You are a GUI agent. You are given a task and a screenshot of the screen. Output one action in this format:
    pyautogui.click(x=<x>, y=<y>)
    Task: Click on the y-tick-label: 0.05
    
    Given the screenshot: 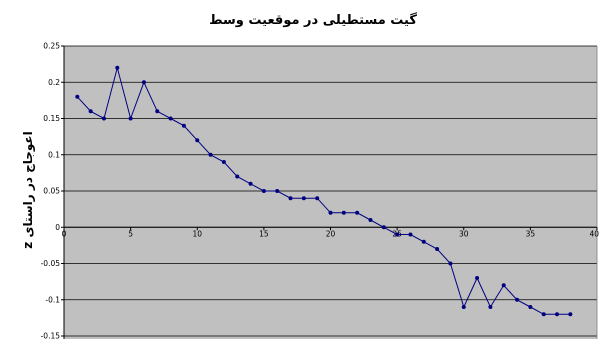 What is the action you would take?
    pyautogui.click(x=51, y=191)
    